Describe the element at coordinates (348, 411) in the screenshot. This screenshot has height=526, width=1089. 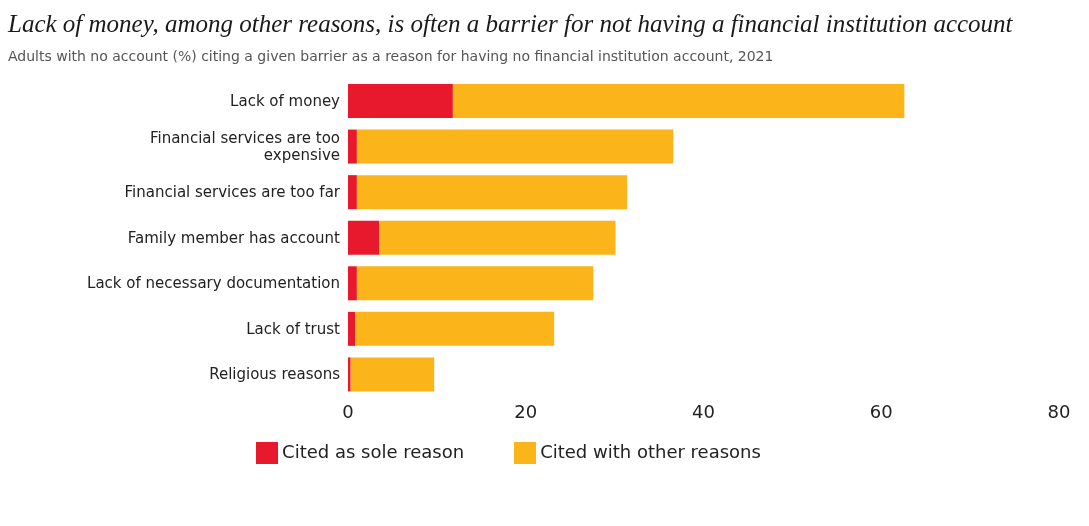
I see `x-tick-label: 0` at that location.